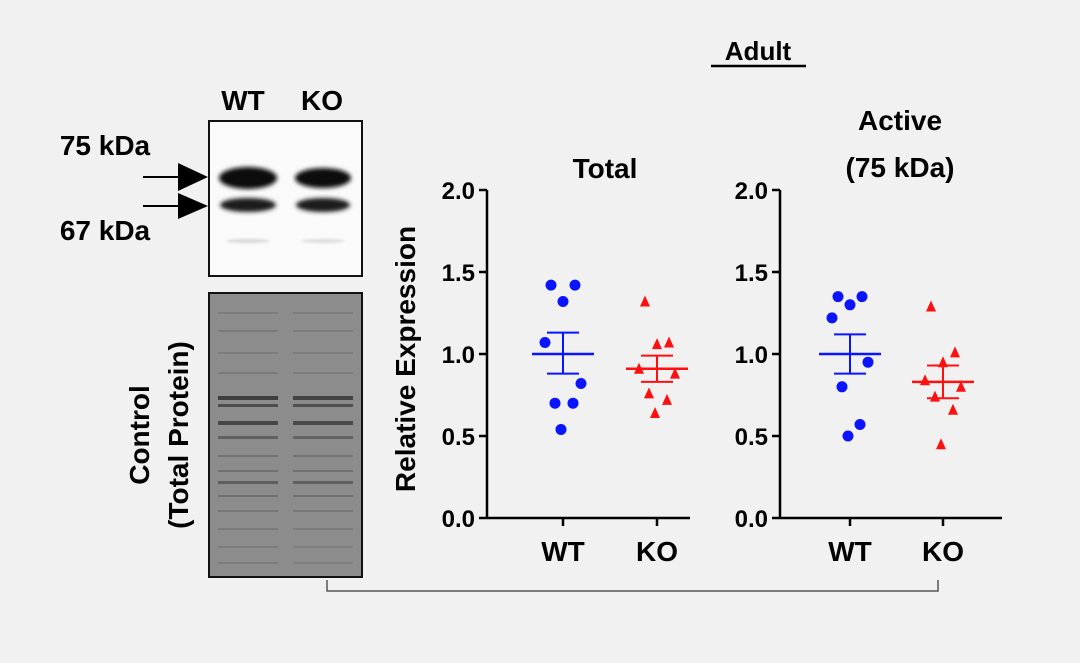 The width and height of the screenshot is (1080, 663). Describe the element at coordinates (758, 51) in the screenshot. I see `figure-title: Adult` at that location.